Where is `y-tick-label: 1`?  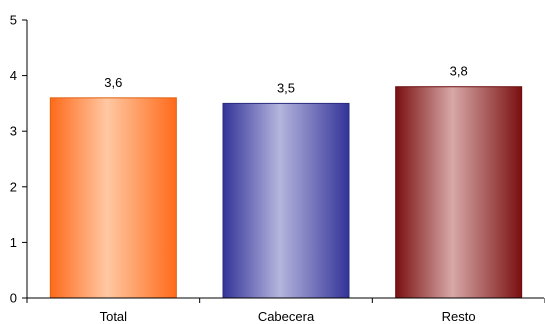 y-tick-label: 1 is located at coordinates (13, 242).